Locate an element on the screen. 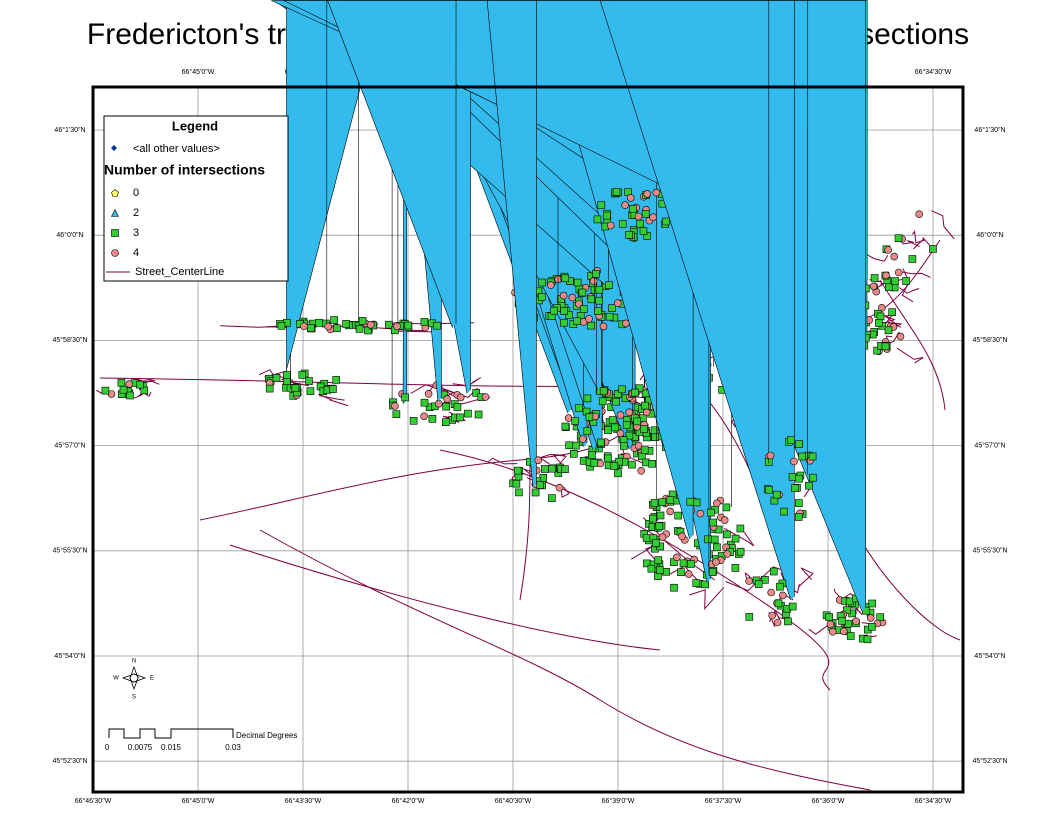  scale-label: 0.03 is located at coordinates (233, 747).